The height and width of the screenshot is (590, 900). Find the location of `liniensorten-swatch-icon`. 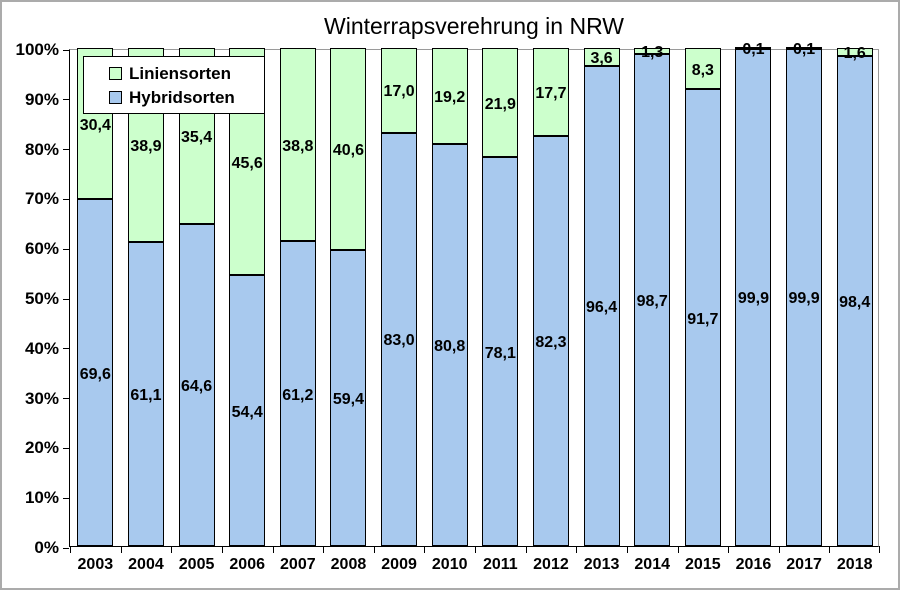

liniensorten-swatch-icon is located at coordinates (115, 73).